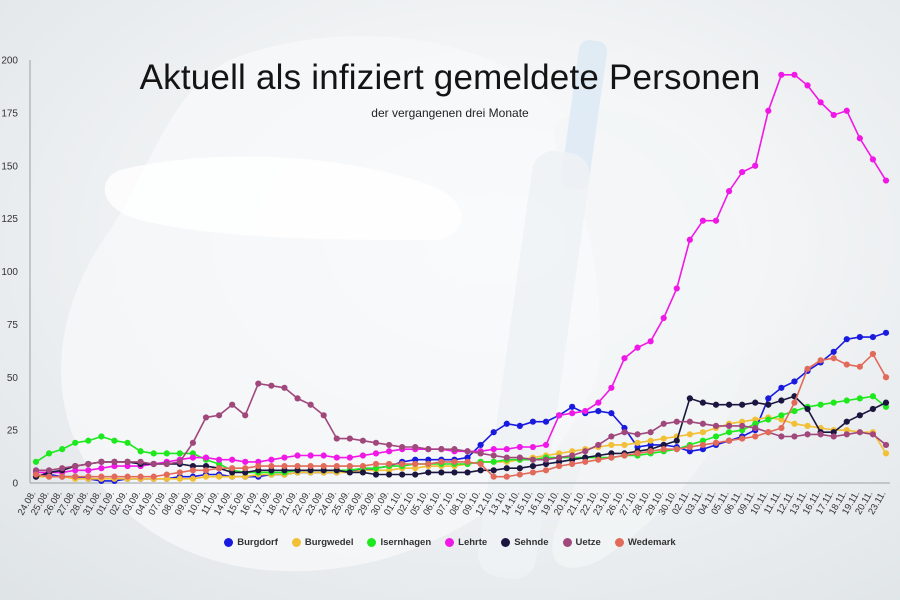 The height and width of the screenshot is (600, 900). Describe the element at coordinates (406, 542) in the screenshot. I see `legend-label: Isernhagen` at that location.